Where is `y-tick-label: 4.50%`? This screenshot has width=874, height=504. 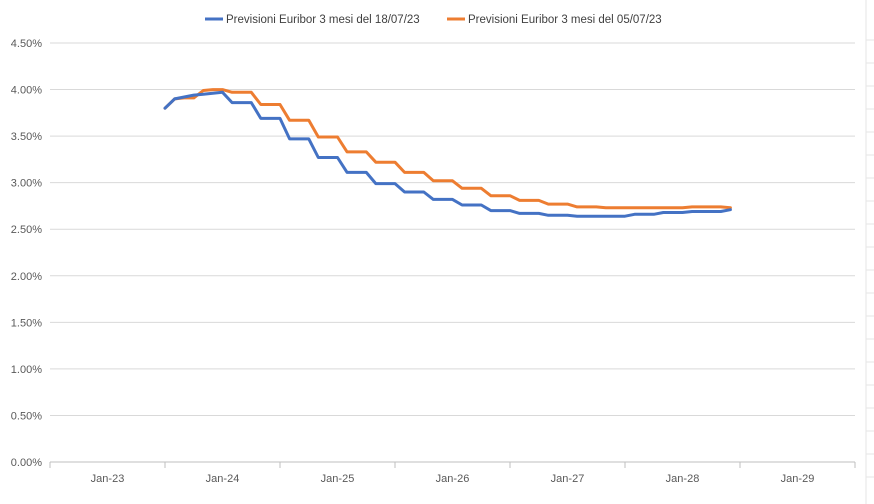 y-tick-label: 4.50% is located at coordinates (26, 44).